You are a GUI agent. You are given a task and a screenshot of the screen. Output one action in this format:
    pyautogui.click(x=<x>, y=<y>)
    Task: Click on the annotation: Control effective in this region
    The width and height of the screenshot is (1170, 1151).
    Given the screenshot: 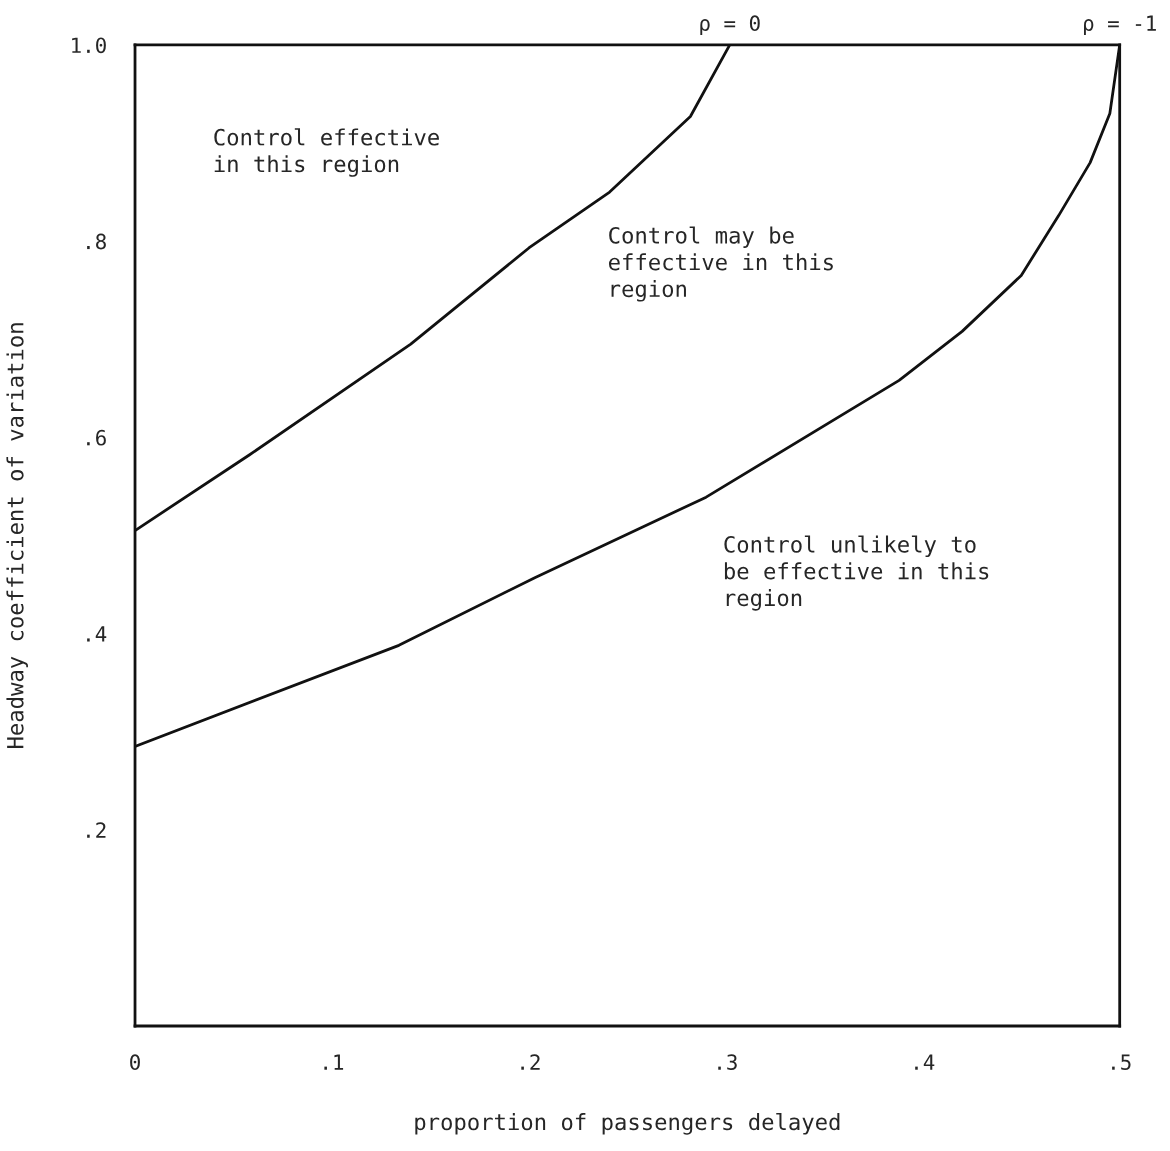 What is the action you would take?
    pyautogui.click(x=326, y=152)
    